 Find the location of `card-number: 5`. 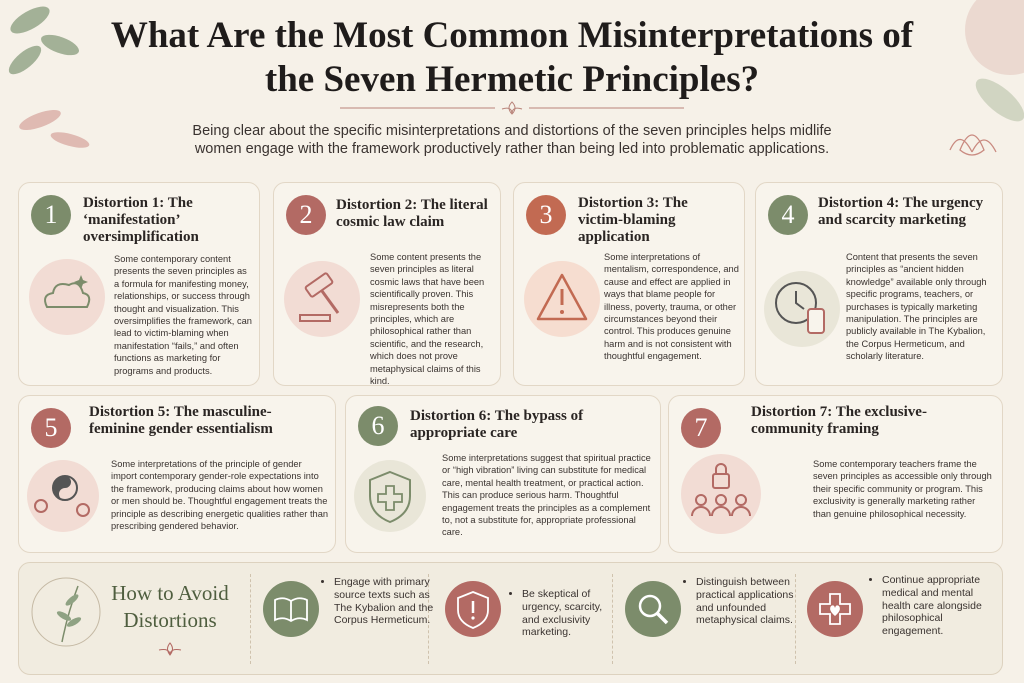

card-number: 5 is located at coordinates (51, 428).